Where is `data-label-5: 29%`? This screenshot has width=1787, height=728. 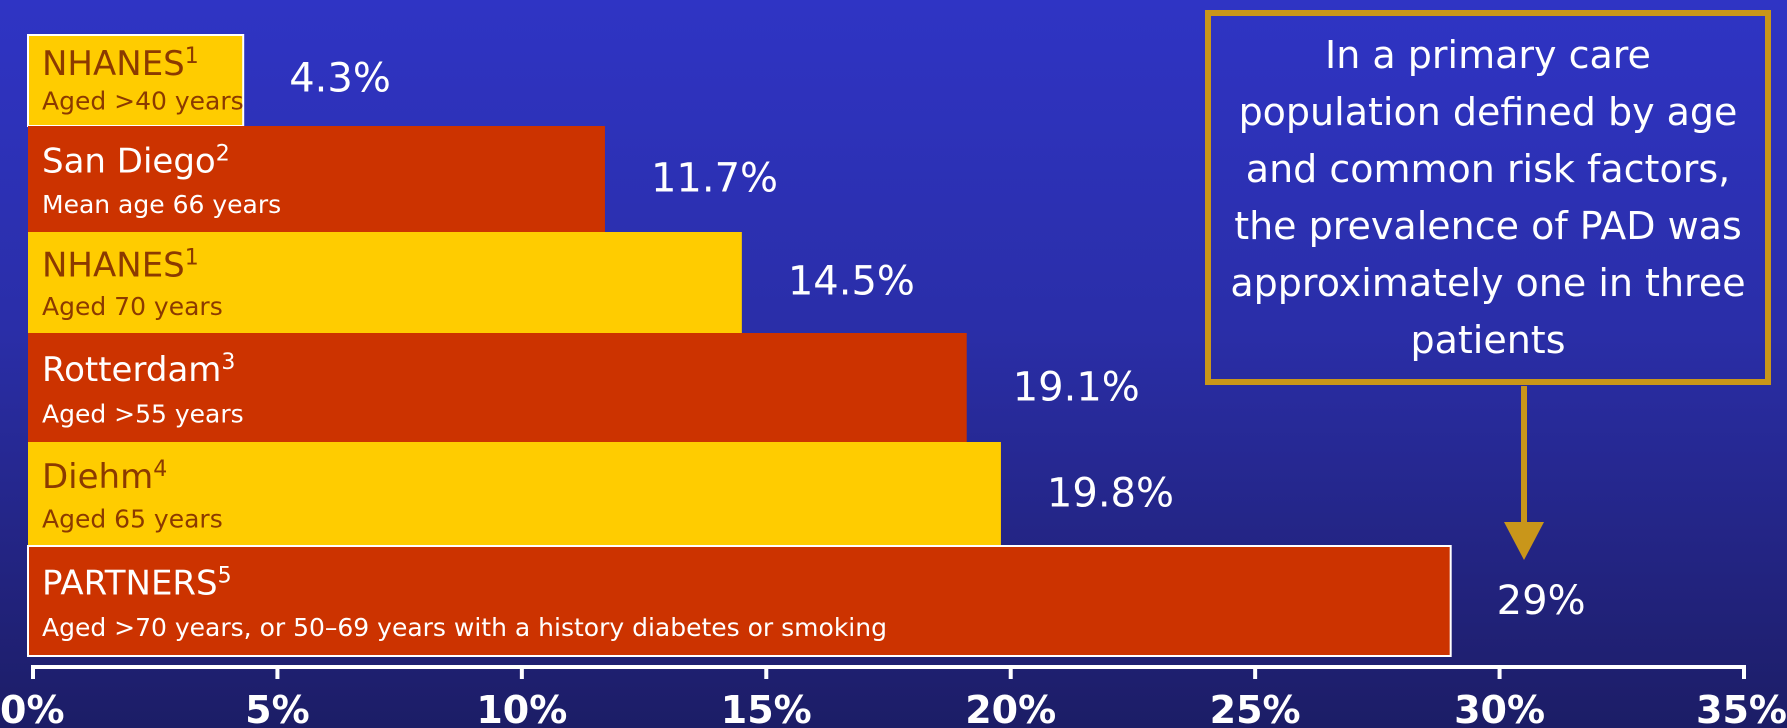 data-label-5: 29% is located at coordinates (1541, 601).